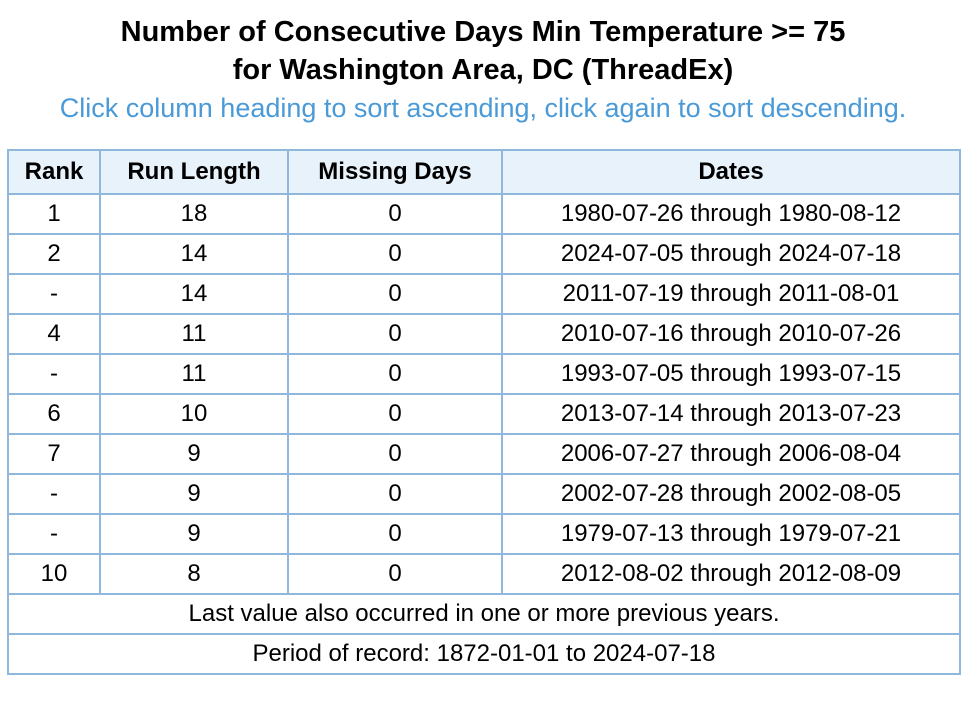  I want to click on title-line-2: for Washington Area, DC (ThreadEx), so click(483, 70).